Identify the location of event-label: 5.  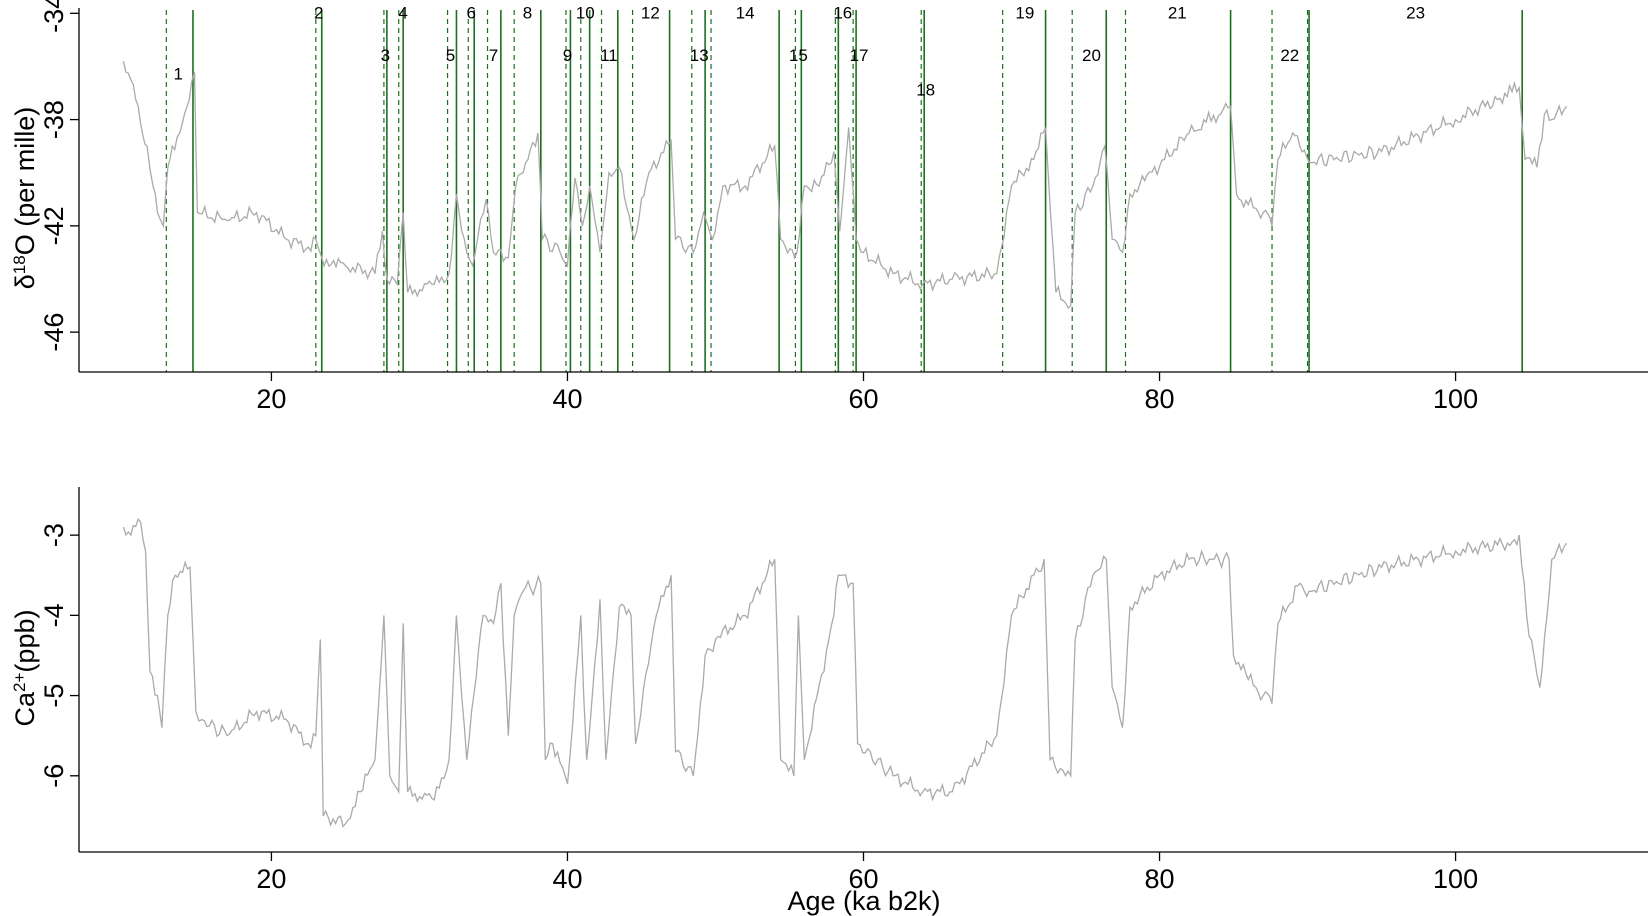
(450, 55).